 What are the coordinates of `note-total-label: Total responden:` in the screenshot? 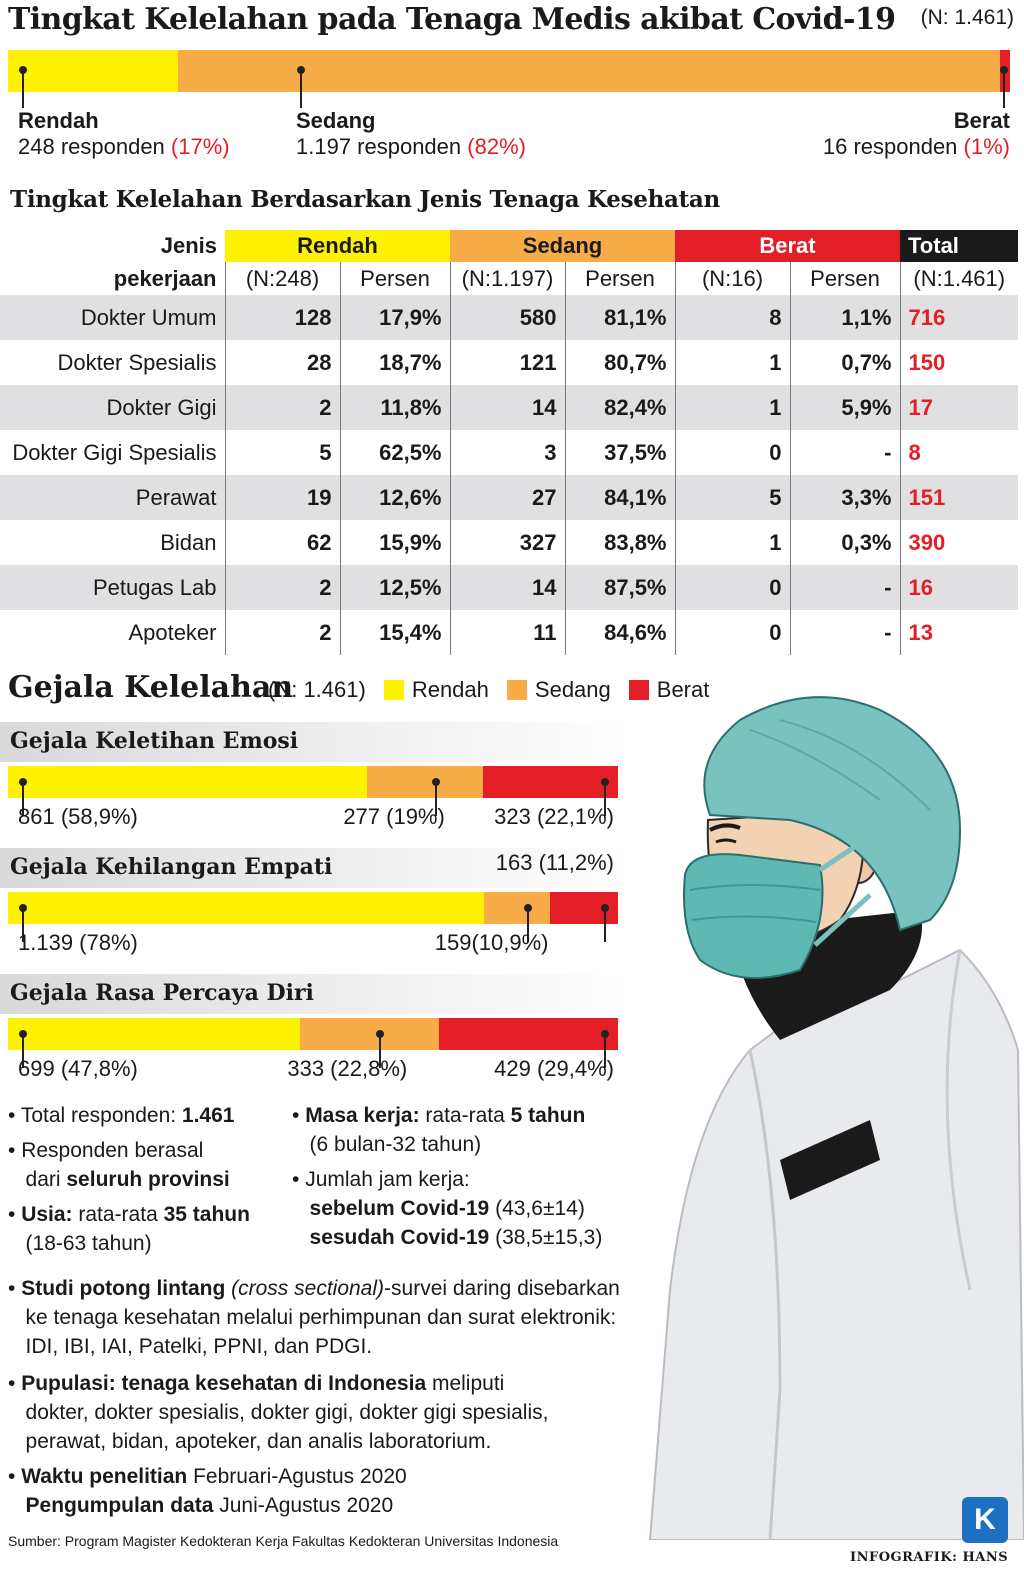 It's located at (101, 1115).